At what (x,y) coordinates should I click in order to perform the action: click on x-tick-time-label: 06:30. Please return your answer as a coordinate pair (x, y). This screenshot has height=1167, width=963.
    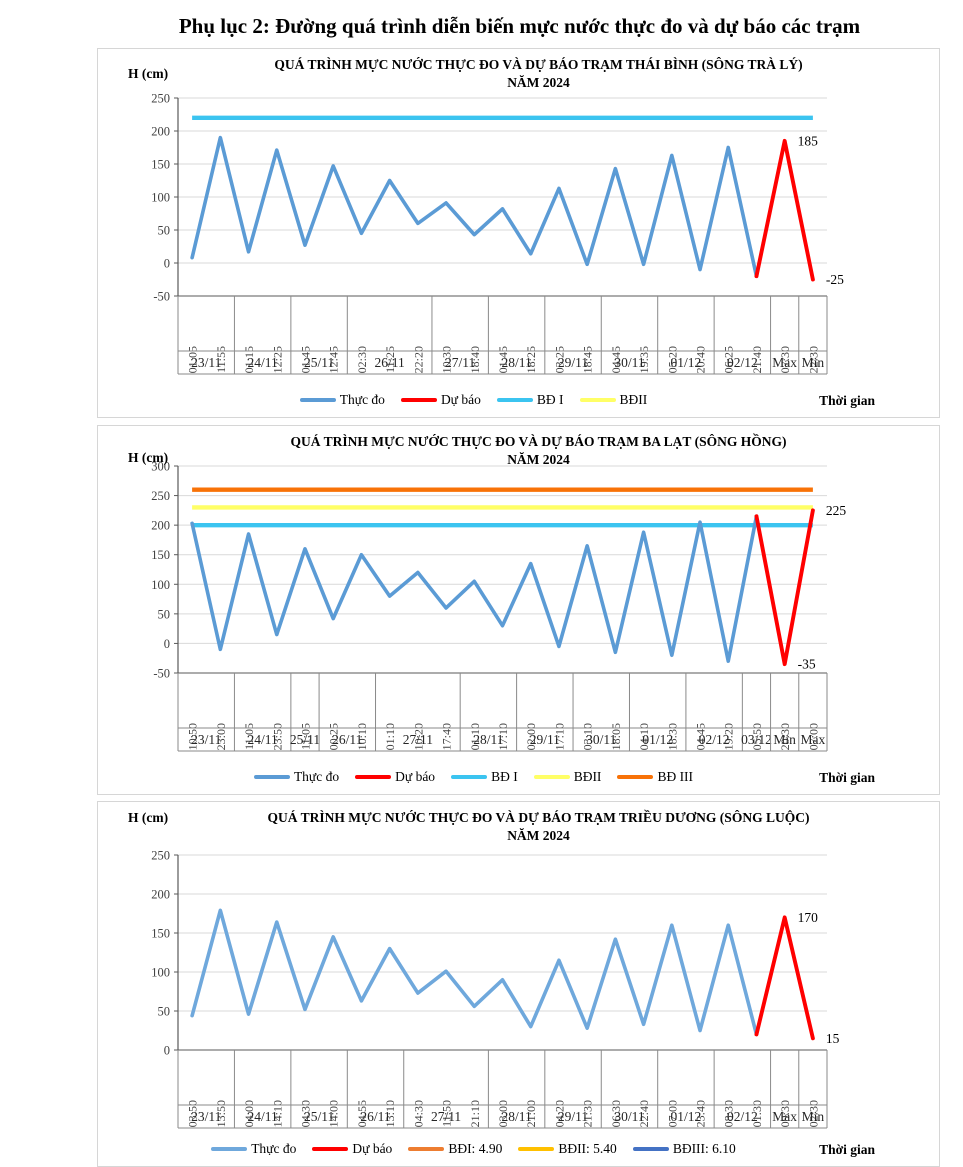
    Looking at the image, I should click on (616, 1113).